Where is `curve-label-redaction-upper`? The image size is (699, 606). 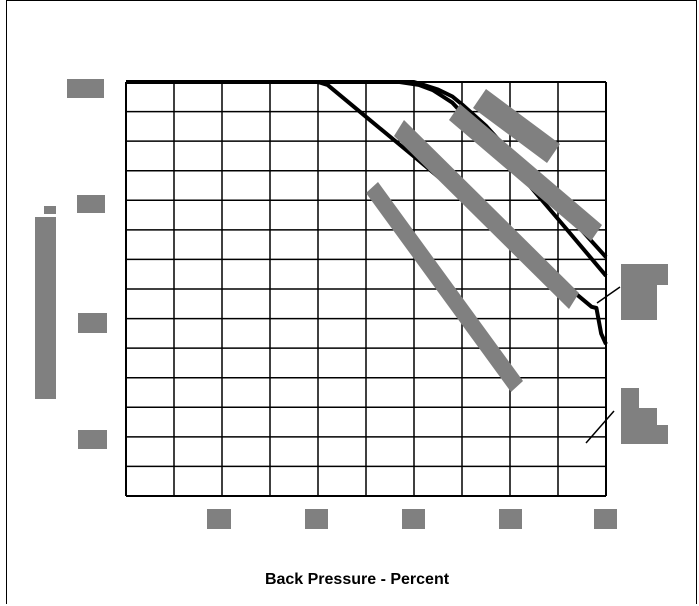
curve-label-redaction-upper is located at coordinates (525, 172).